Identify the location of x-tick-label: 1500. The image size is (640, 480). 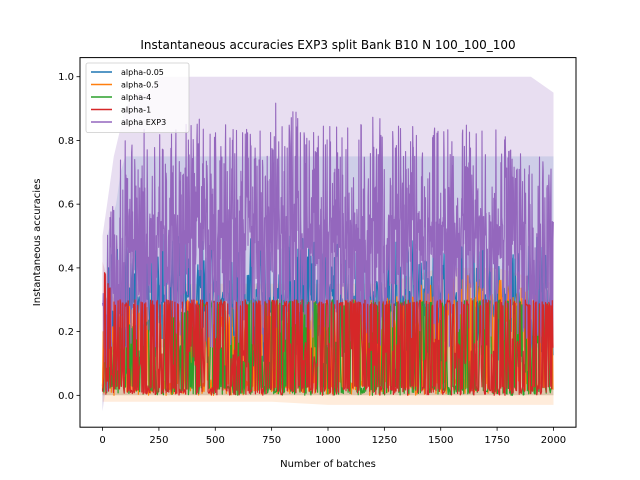
(440, 440).